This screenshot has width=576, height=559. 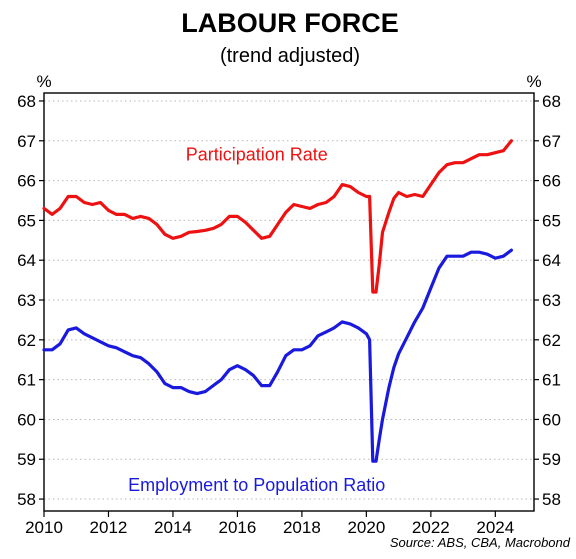 What do you see at coordinates (551, 220) in the screenshot?
I see `y-tick-label-right: 65` at bounding box center [551, 220].